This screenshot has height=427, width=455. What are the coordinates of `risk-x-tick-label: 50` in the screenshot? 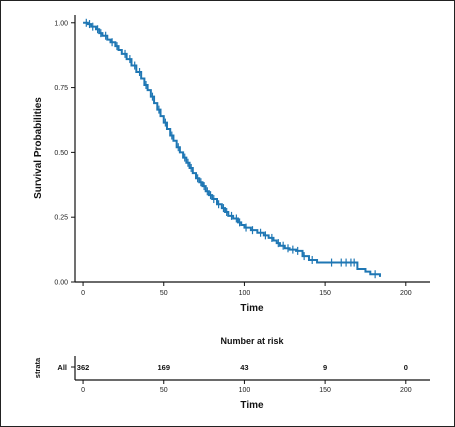 It's located at (164, 390).